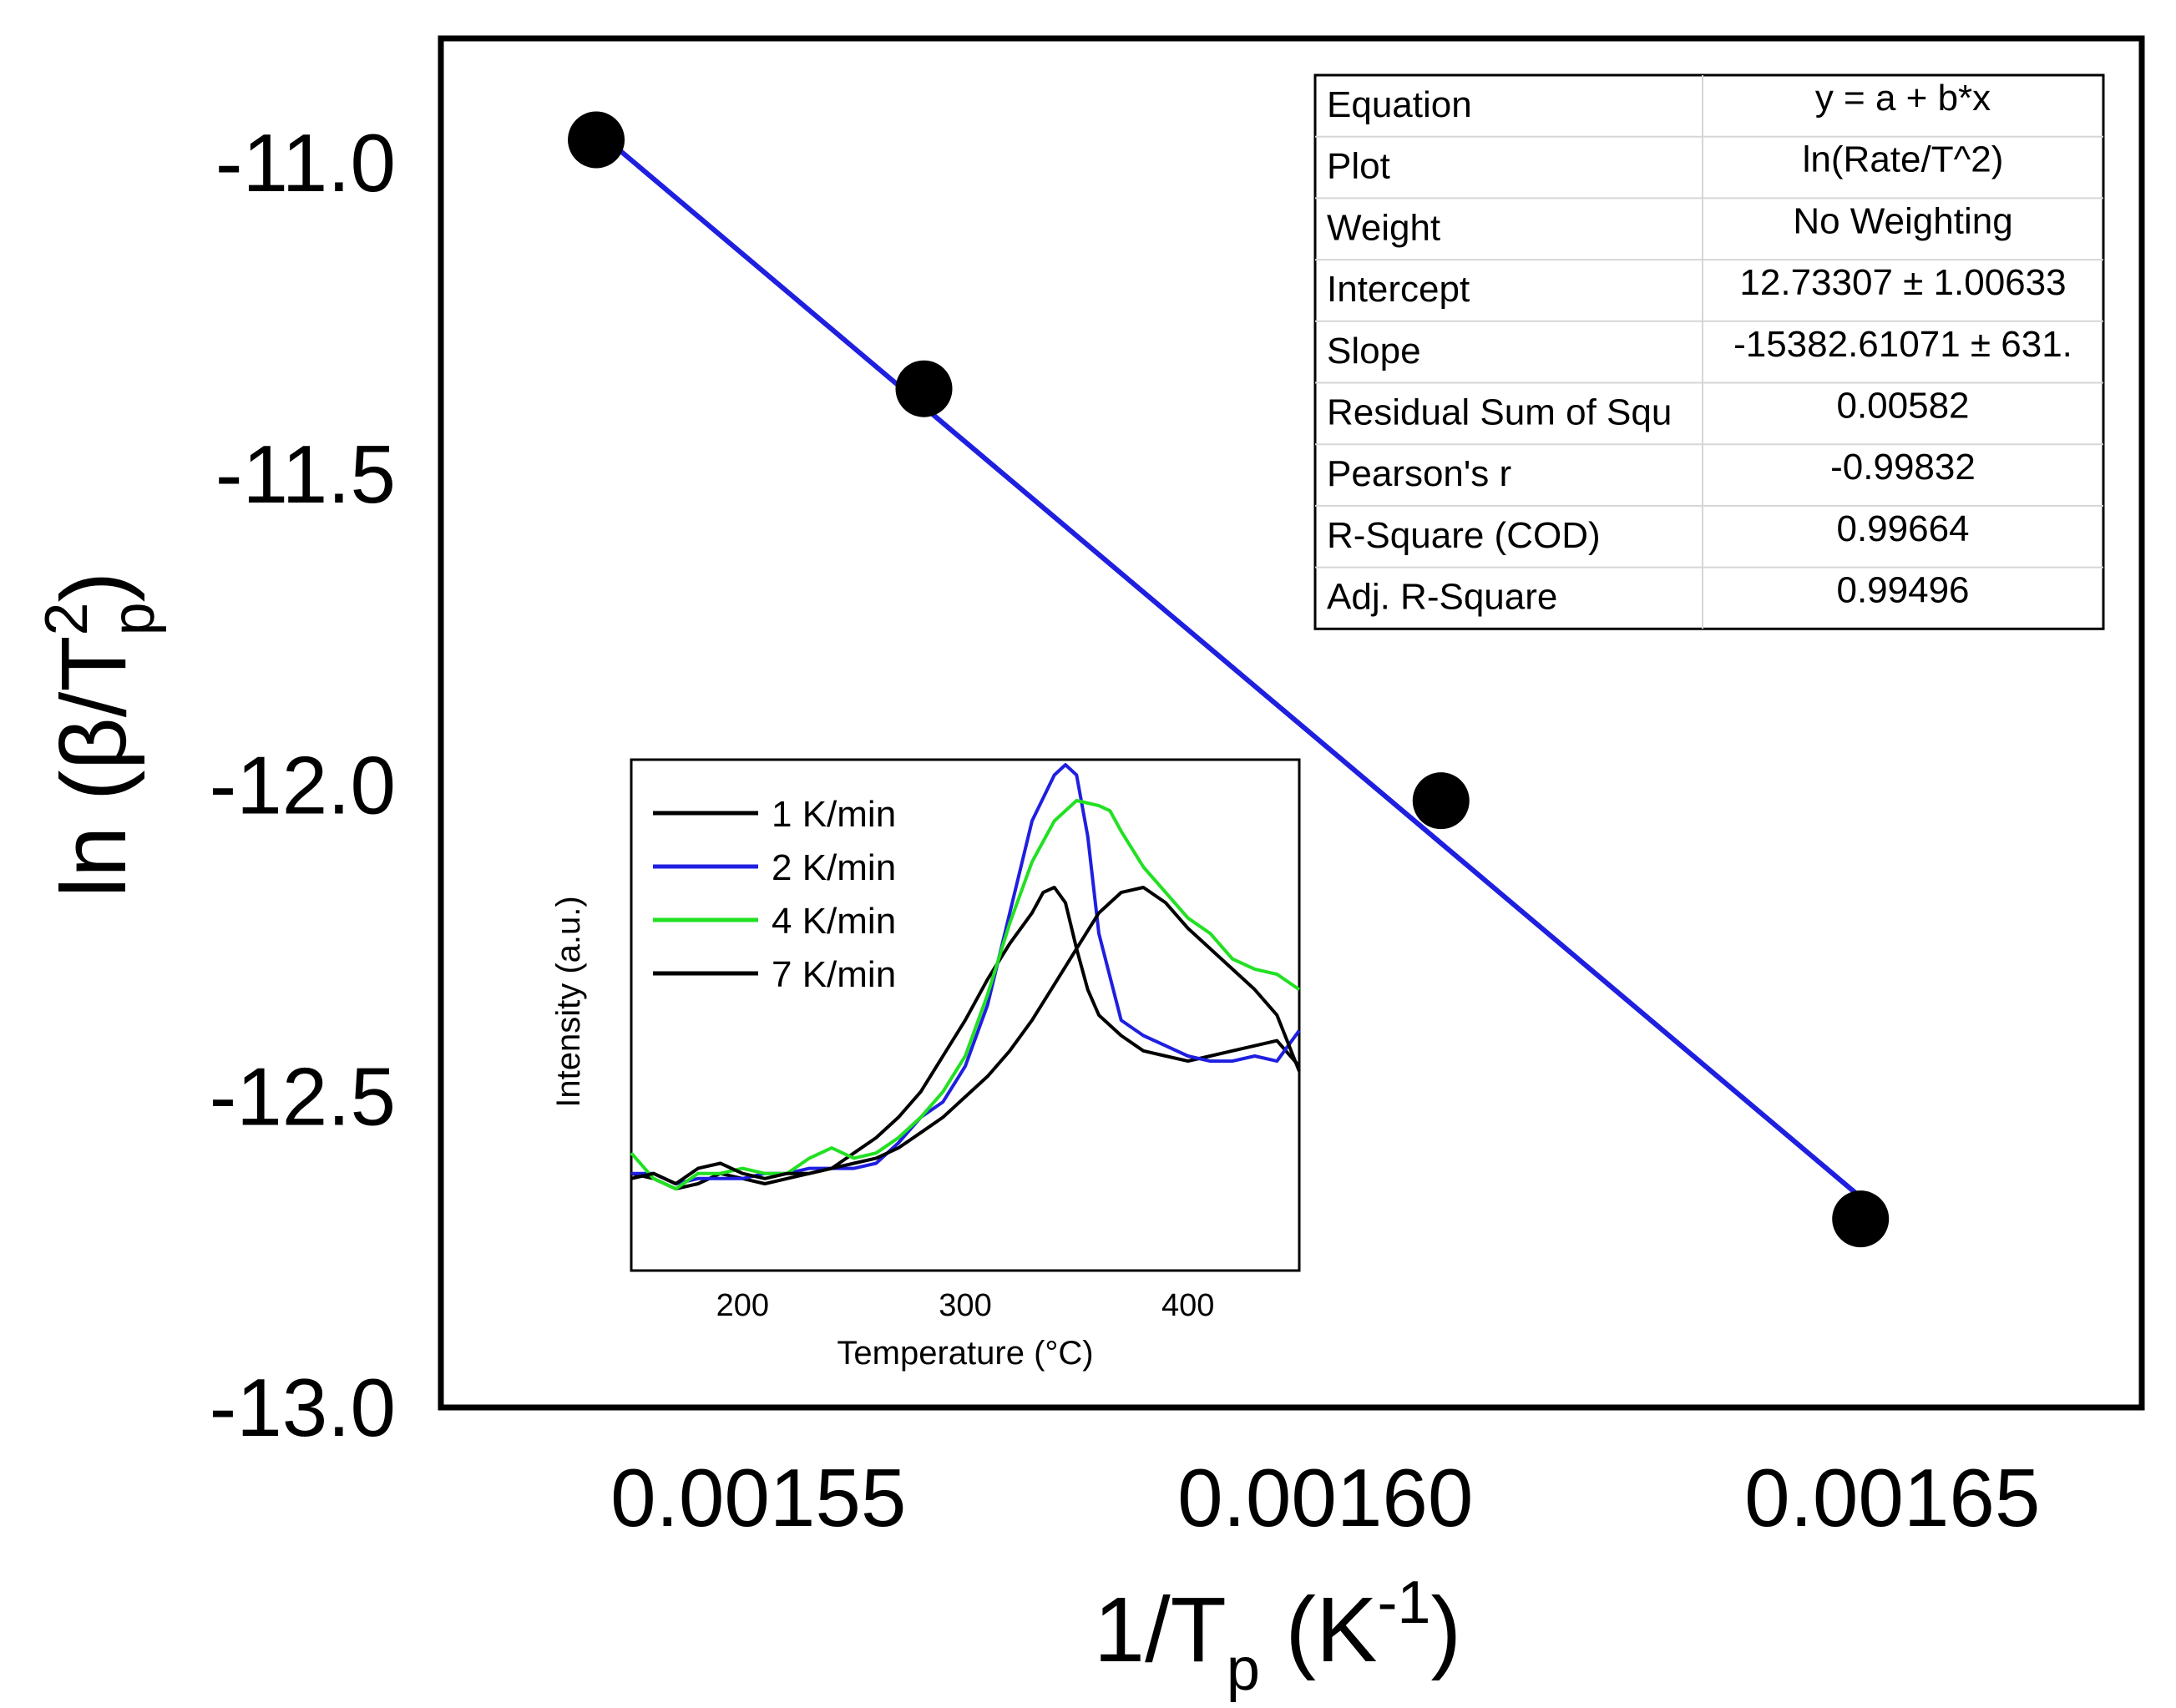  I want to click on inset-x-axis-title: Temperature (°C), so click(965, 1354).